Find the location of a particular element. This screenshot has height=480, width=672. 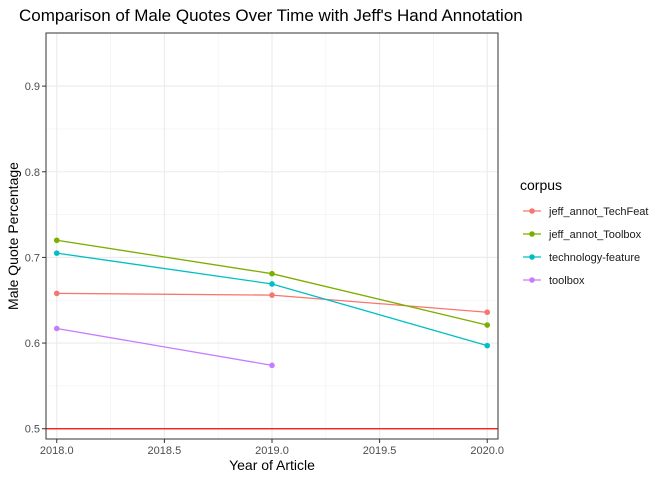

legend-label: jeff_annot_Toolbox is located at coordinates (595, 235).